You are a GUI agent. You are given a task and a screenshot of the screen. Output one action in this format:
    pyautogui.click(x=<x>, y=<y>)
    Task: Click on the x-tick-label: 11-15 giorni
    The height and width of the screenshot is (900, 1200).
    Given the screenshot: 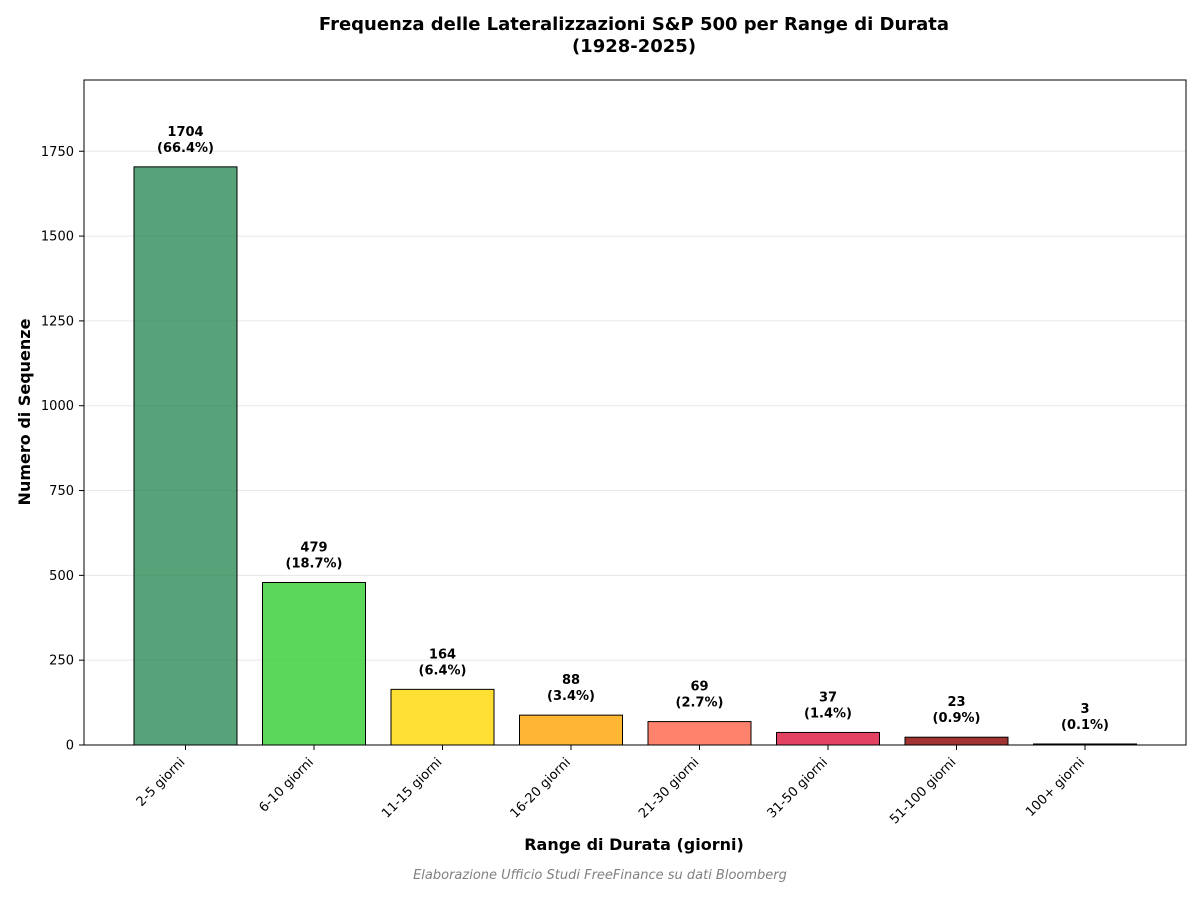 What is the action you would take?
    pyautogui.click(x=412, y=788)
    